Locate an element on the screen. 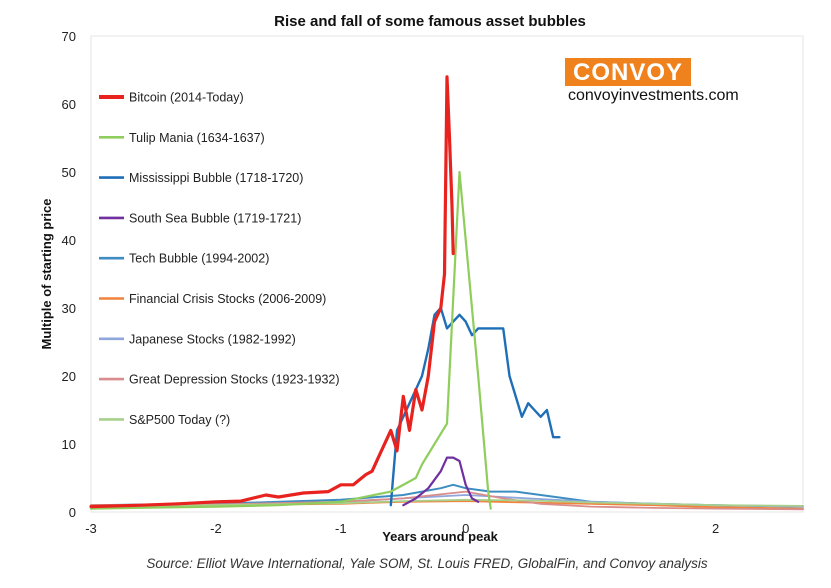  legend-label: Japanese Stocks (1982-1992) is located at coordinates (212, 339).